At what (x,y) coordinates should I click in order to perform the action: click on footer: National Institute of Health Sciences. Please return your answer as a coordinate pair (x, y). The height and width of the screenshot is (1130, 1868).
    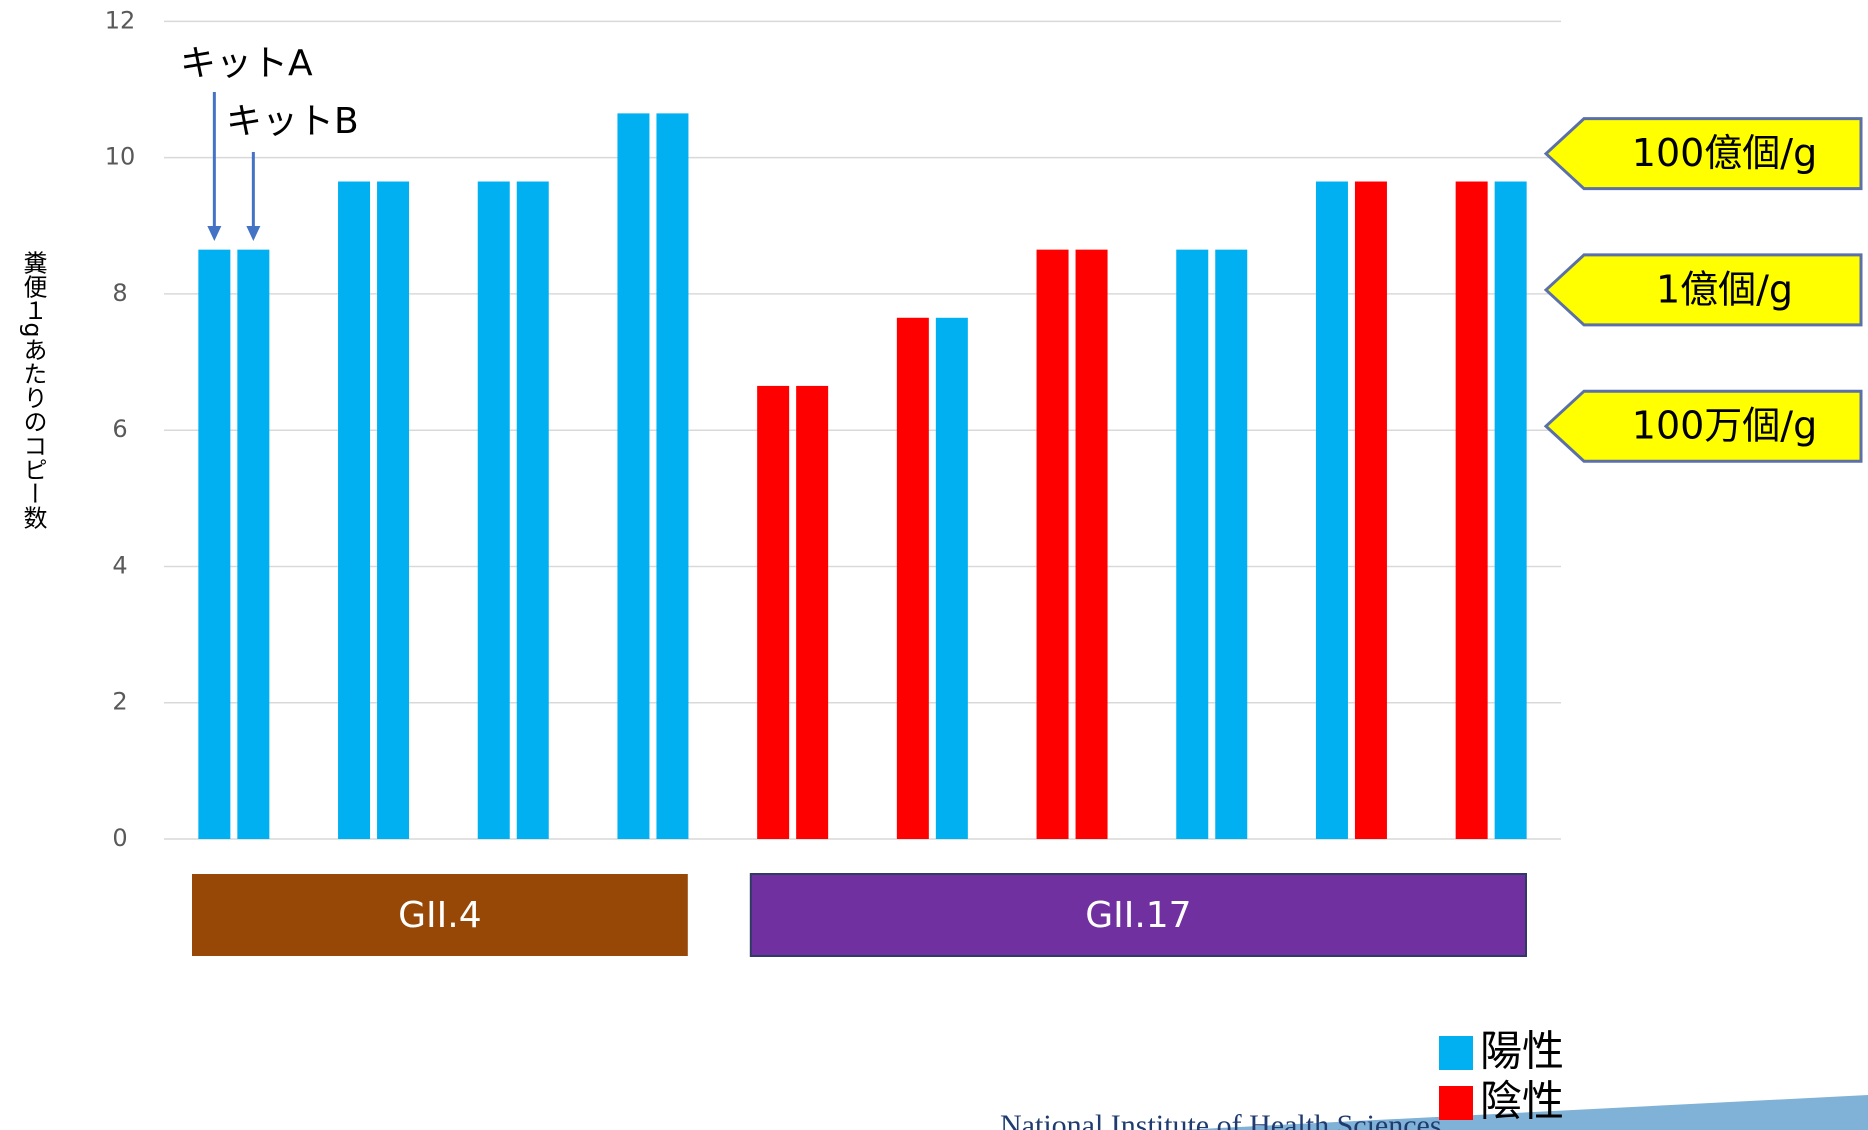
    Looking at the image, I should click on (1221, 1119).